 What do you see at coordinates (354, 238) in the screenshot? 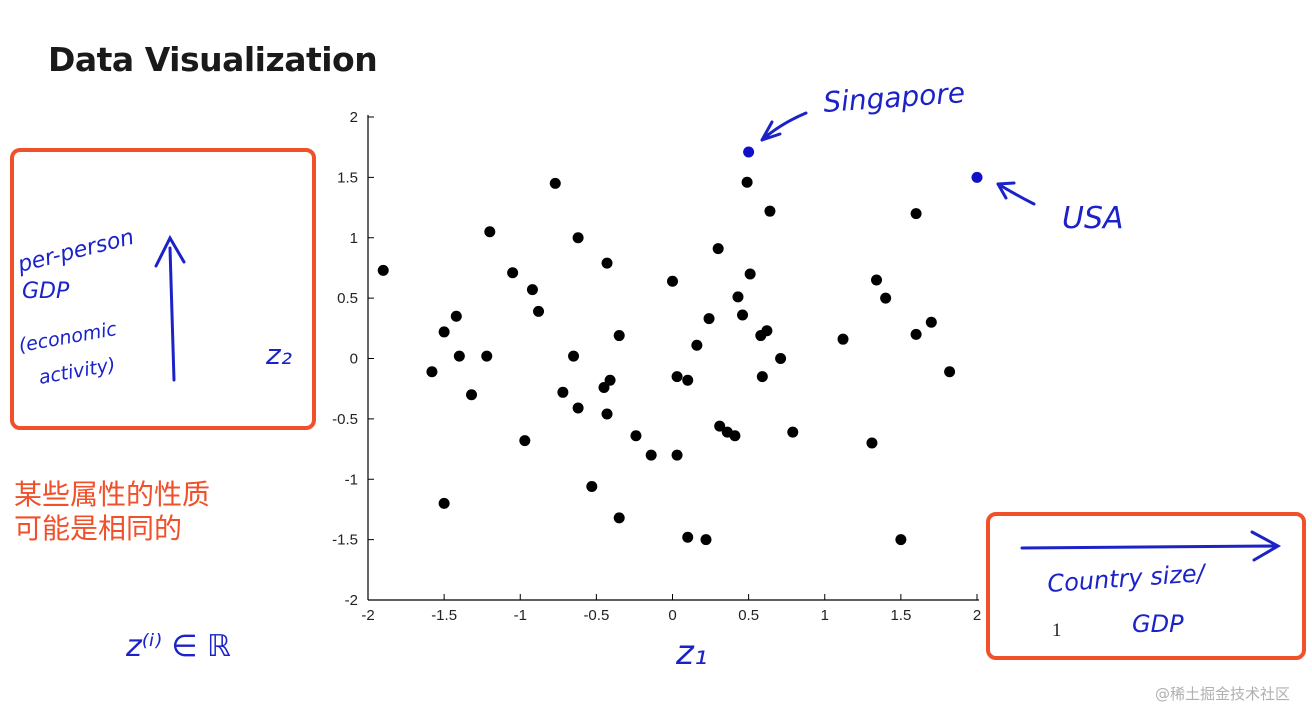
I see `y-tick-label: 1` at bounding box center [354, 238].